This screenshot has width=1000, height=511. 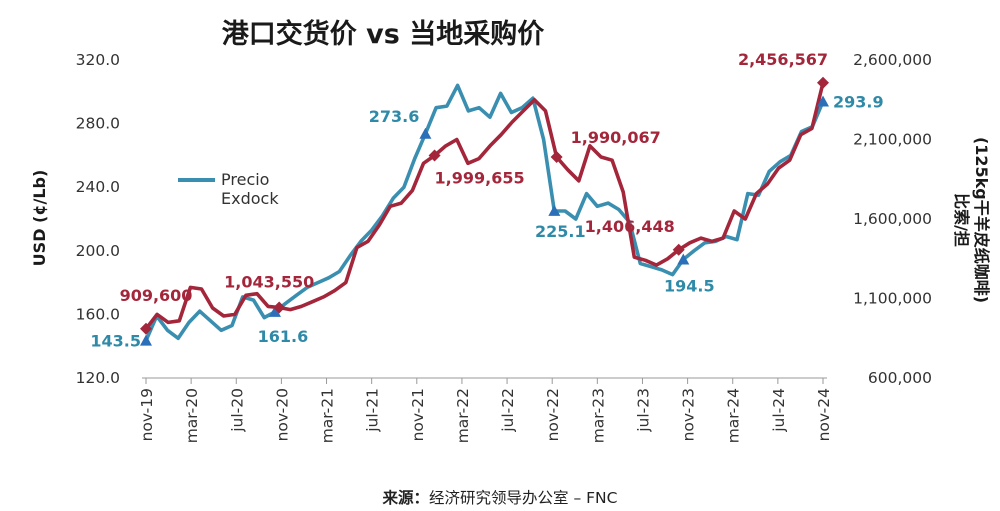 What do you see at coordinates (394, 116) in the screenshot?
I see `data-label: 273.6` at bounding box center [394, 116].